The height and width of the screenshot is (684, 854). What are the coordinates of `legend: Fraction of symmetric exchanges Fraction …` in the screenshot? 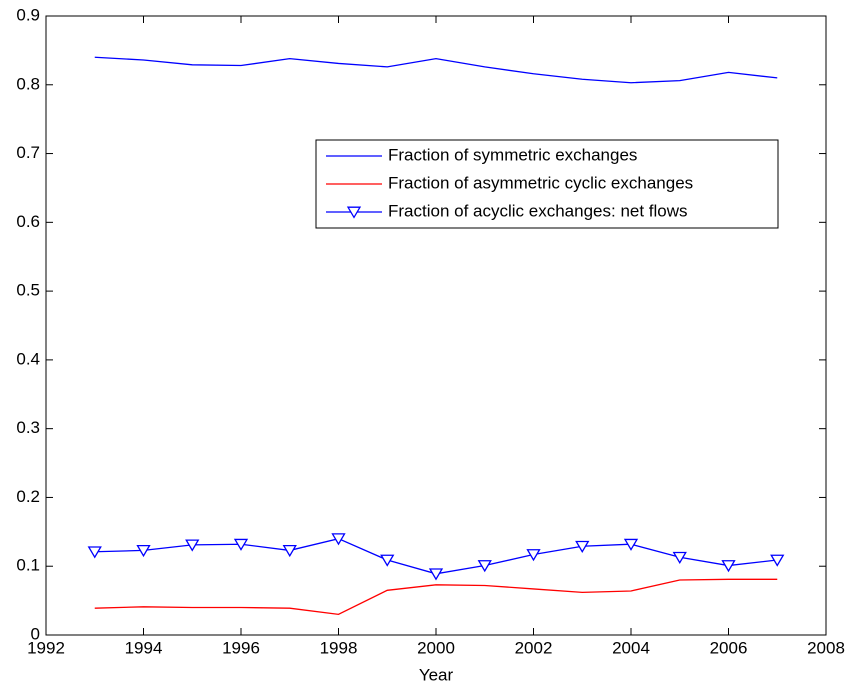 It's located at (547, 184).